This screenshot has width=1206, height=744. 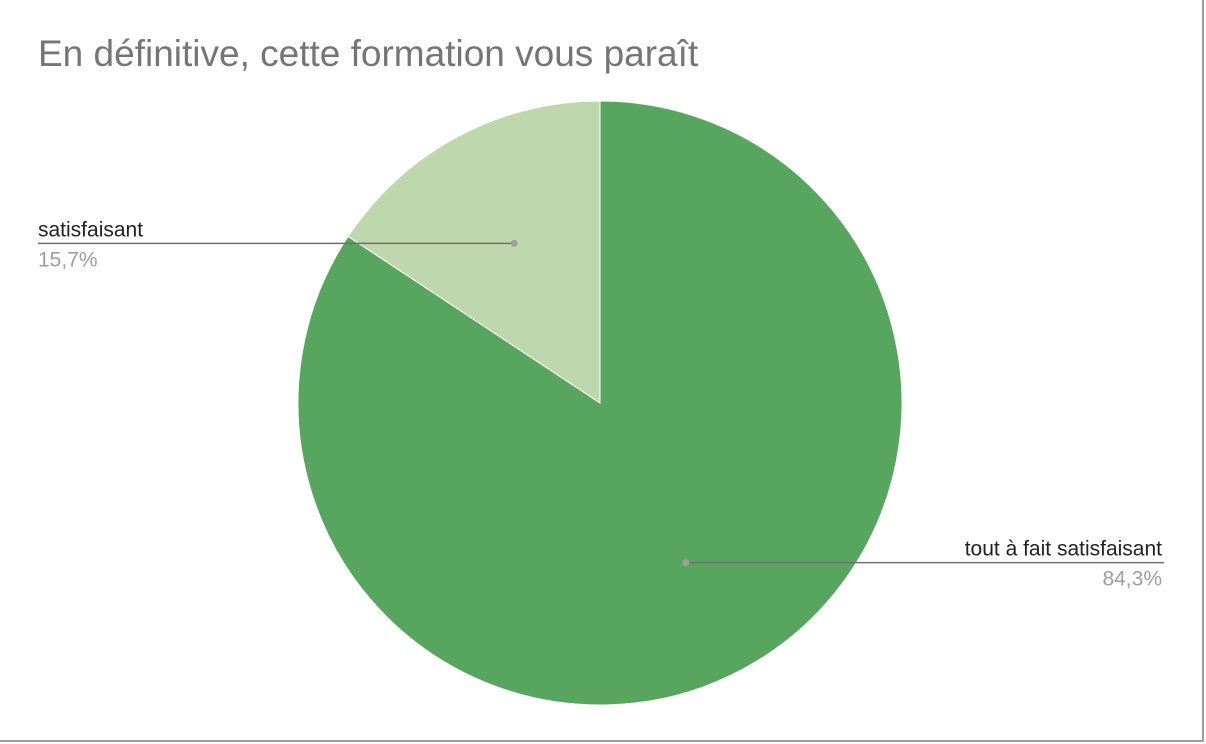 What do you see at coordinates (1132, 579) in the screenshot?
I see `slice-value-label-0: 84,3%` at bounding box center [1132, 579].